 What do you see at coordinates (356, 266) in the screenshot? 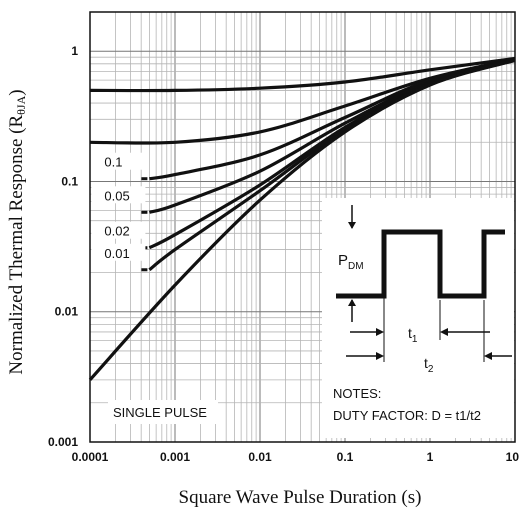
I see `pdm-label-sub: DM` at bounding box center [356, 266].